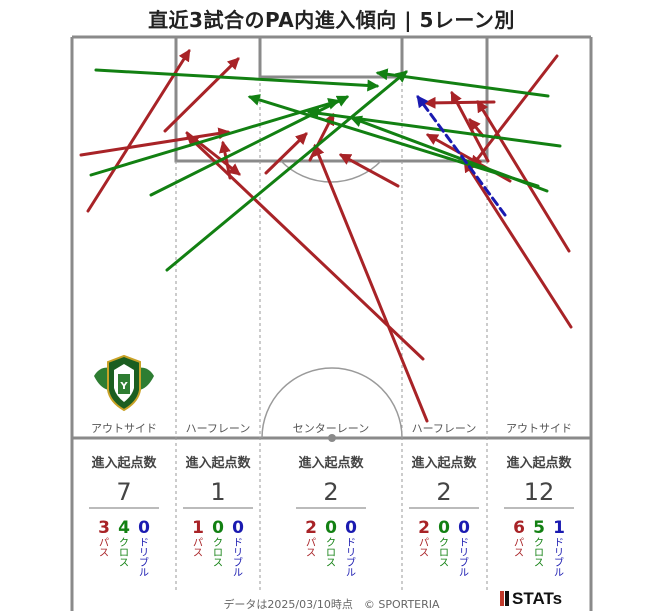 The width and height of the screenshot is (663, 612). Describe the element at coordinates (330, 492) in the screenshot. I see `lane-total-2: 2` at that location.